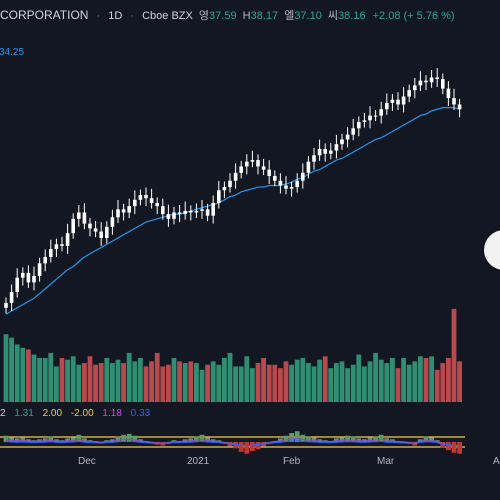  I want to click on interval-label: 1D, so click(115, 16).